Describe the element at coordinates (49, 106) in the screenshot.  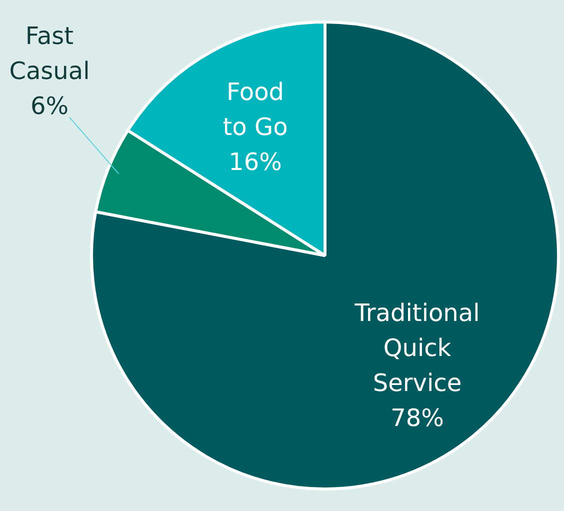
I see `data-label: 6%` at that location.